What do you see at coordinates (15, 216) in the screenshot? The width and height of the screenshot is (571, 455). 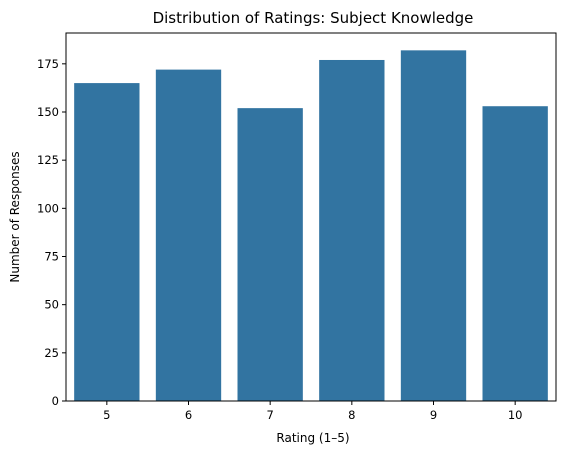 I see `y-axis-label: Number of Responses` at bounding box center [15, 216].